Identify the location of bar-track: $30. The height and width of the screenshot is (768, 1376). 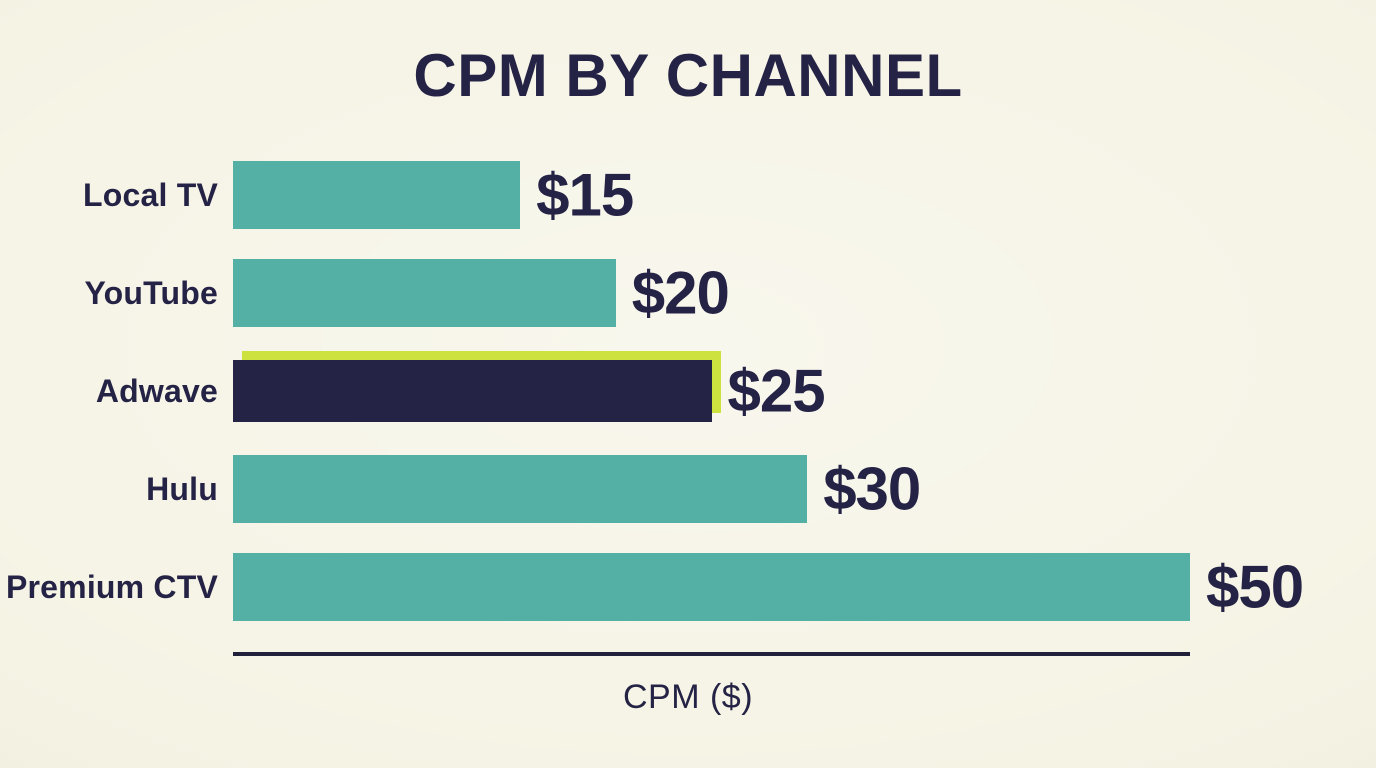
(711, 489).